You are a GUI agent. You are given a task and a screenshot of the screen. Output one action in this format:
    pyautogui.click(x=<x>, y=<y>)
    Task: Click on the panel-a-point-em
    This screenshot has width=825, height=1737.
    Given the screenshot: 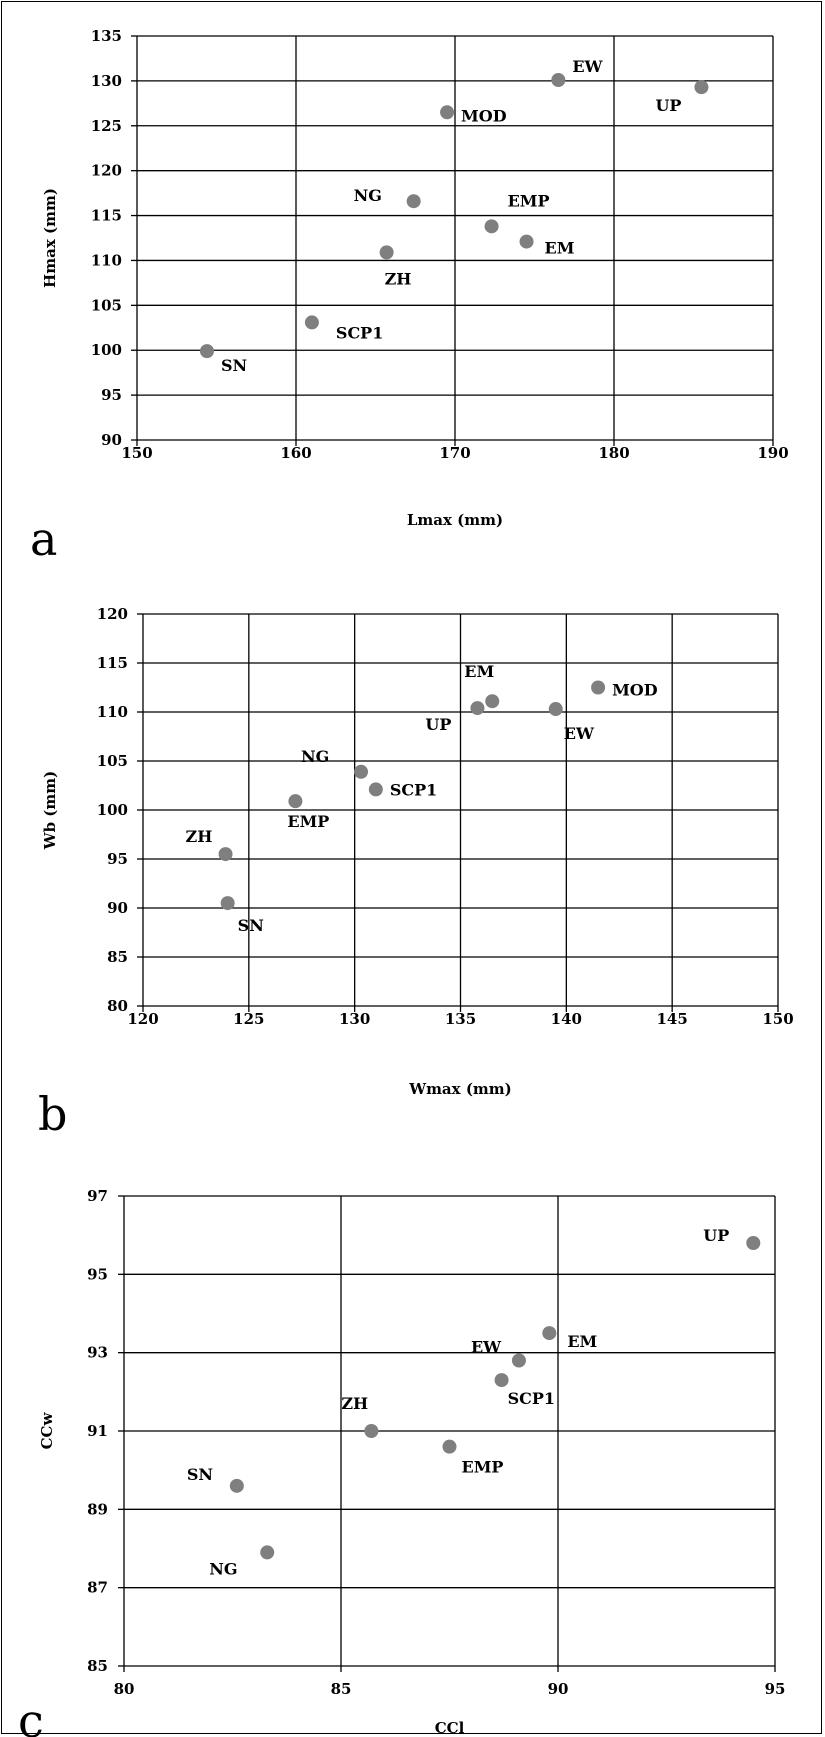 What is the action you would take?
    pyautogui.click(x=526, y=241)
    